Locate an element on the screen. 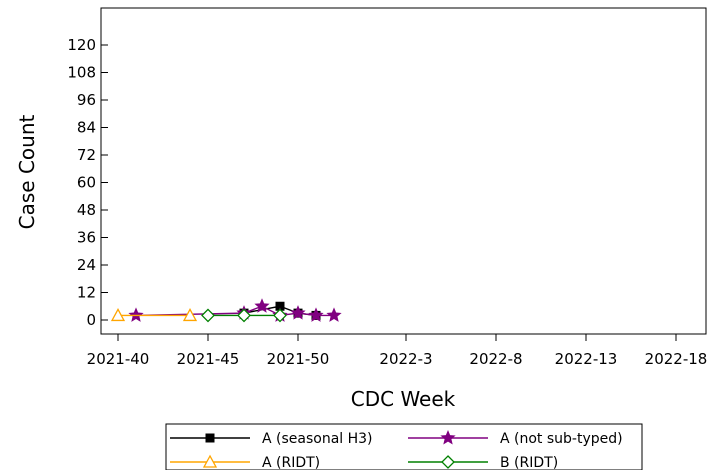 The height and width of the screenshot is (470, 711). y-tick-label: 72 is located at coordinates (86, 155).